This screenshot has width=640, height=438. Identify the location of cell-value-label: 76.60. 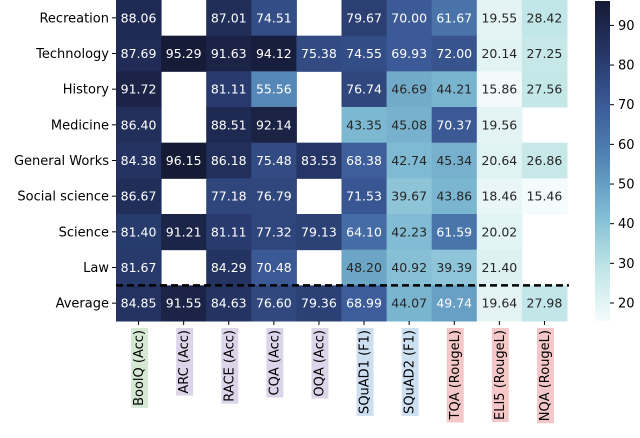
(274, 303).